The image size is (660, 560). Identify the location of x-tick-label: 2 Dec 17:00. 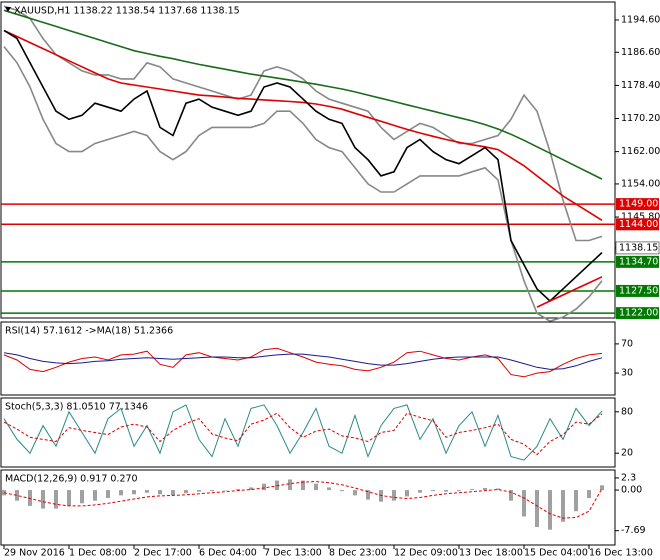
(163, 553).